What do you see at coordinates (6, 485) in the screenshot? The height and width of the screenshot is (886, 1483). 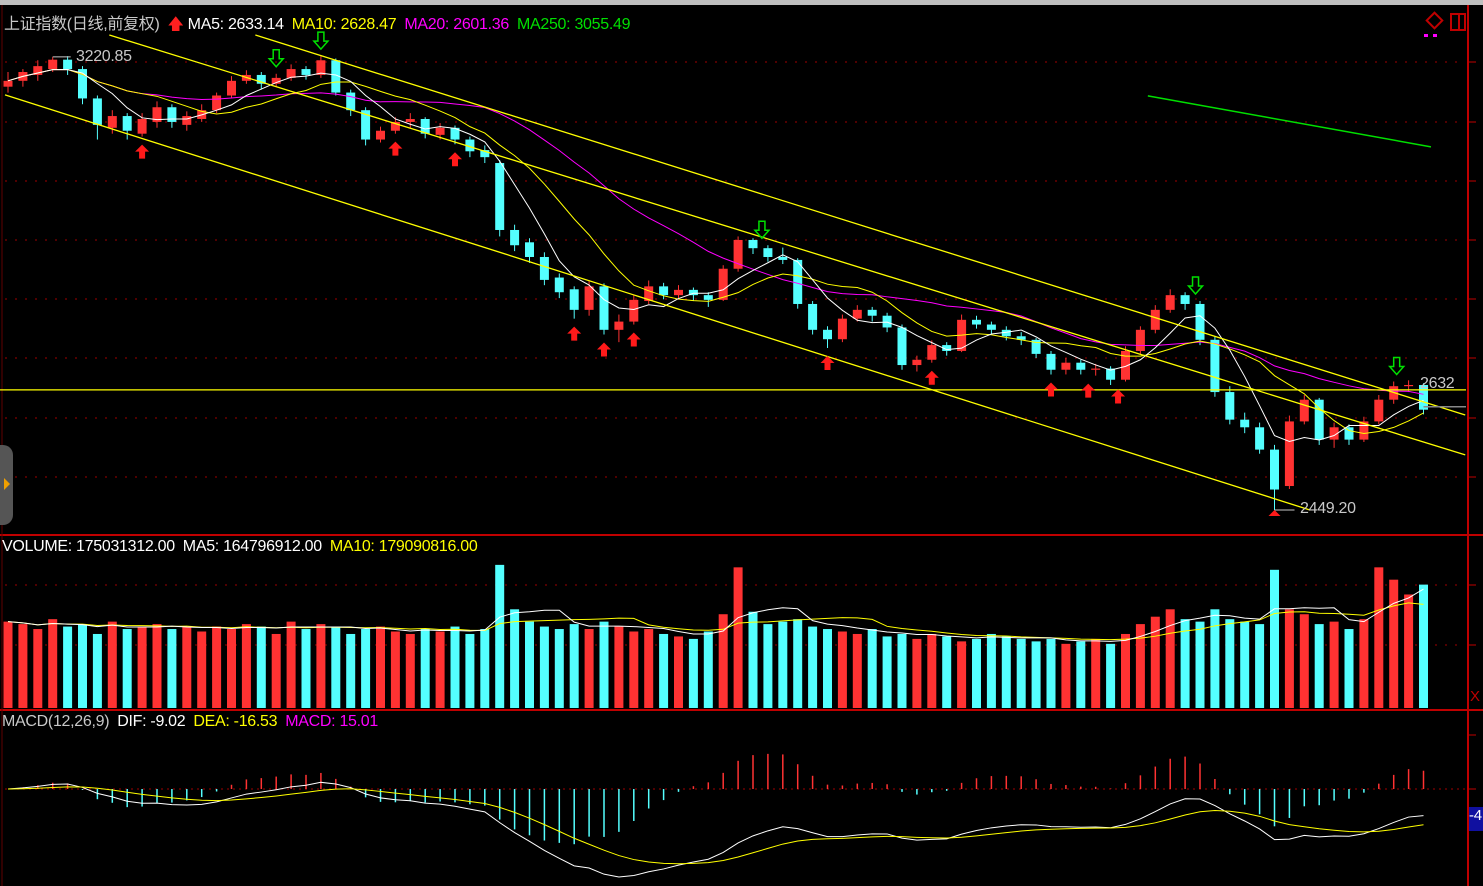 I see `scroll-handle` at bounding box center [6, 485].